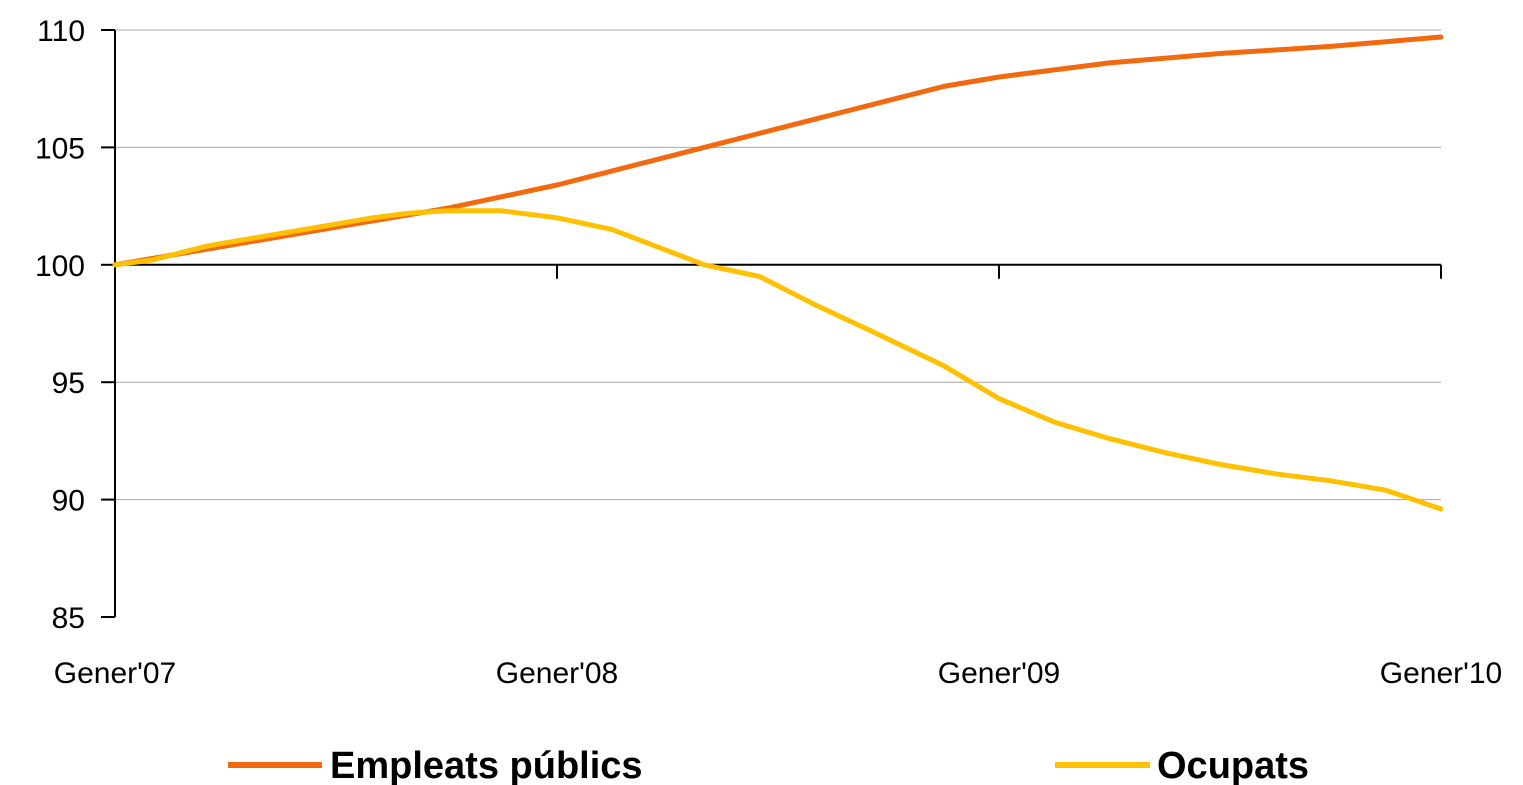 This screenshot has width=1523, height=785. Describe the element at coordinates (60, 148) in the screenshot. I see `y-tick-label: 105` at that location.